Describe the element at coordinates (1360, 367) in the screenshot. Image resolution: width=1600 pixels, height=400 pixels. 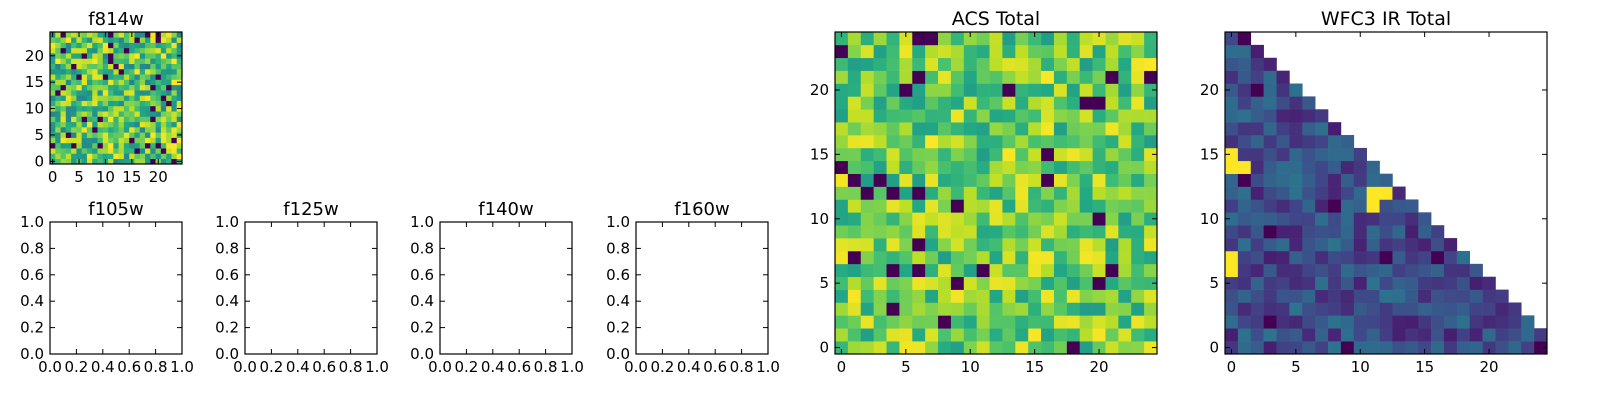
I see `wfc3-ir-total-xtick-label: 10` at that location.